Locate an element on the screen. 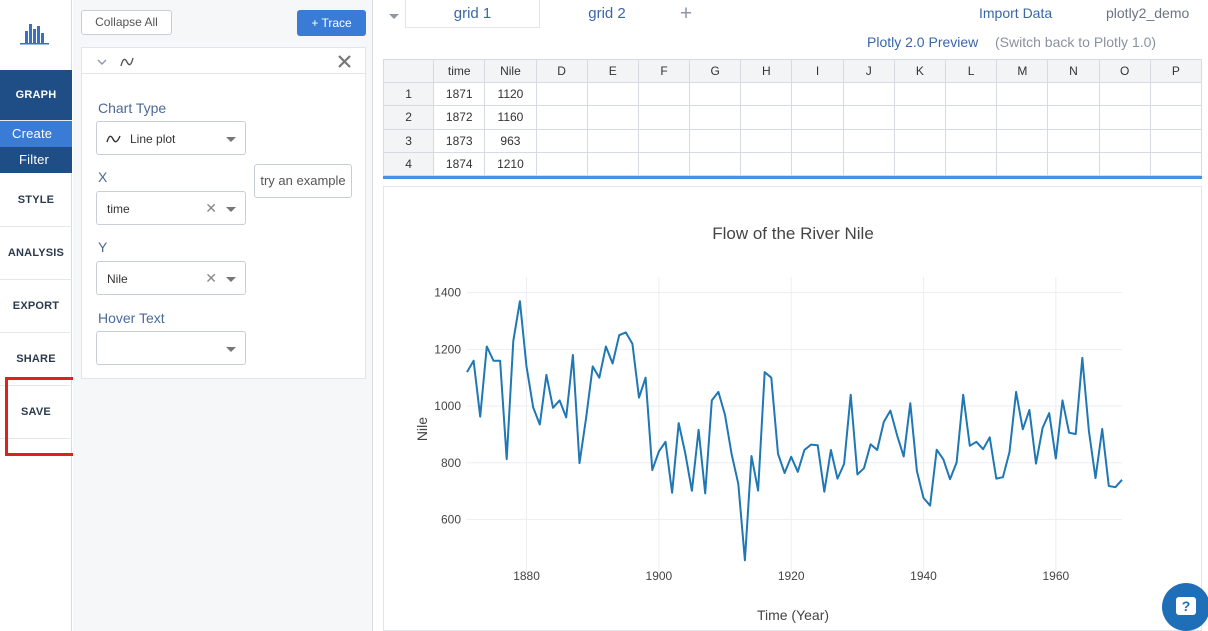  grid-cell: 1872 is located at coordinates (459, 117).